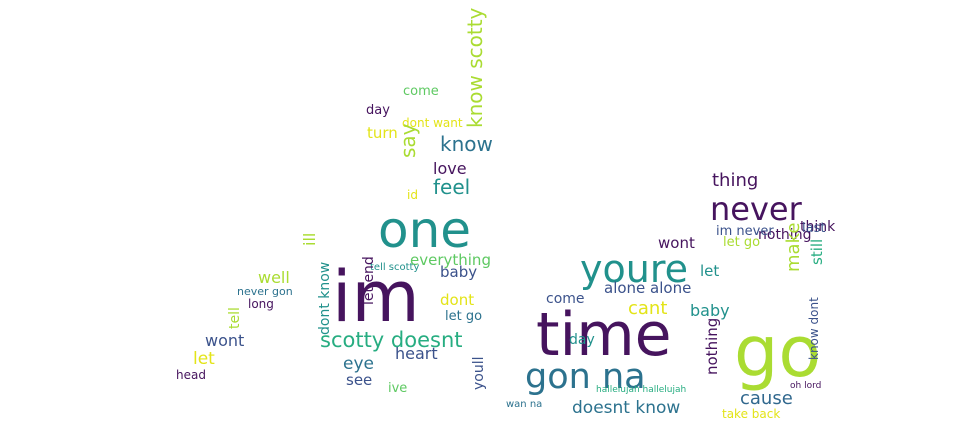 This screenshot has width=960, height=423. I want to click on word: doesnt know, so click(626, 408).